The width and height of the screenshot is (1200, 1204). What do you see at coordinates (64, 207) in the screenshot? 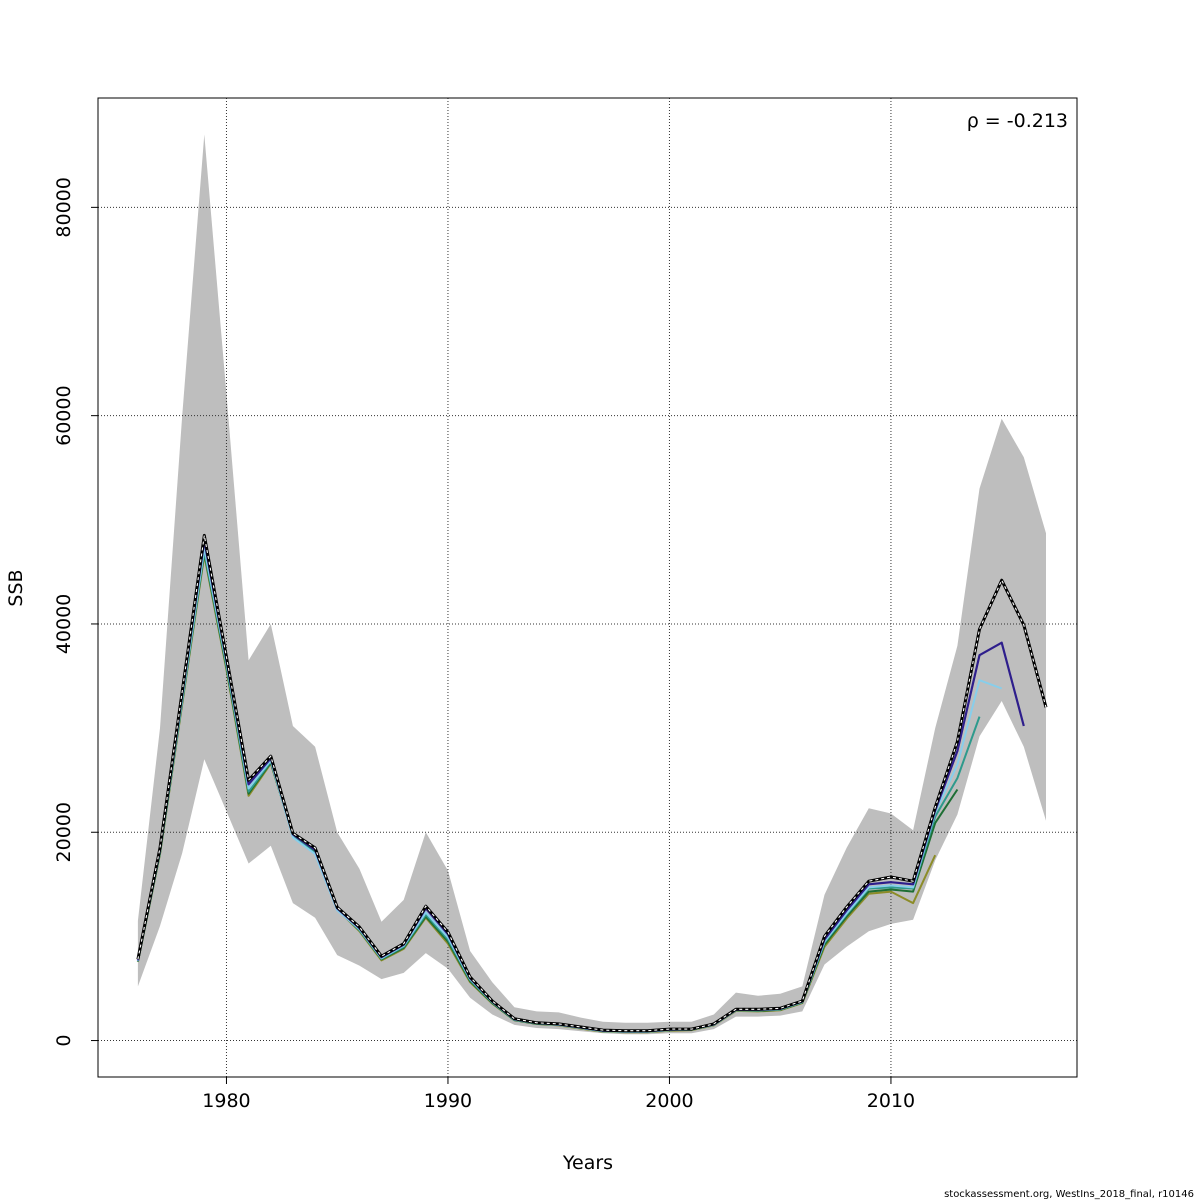
I see `y-tick-label-80000: 80000` at bounding box center [64, 207].